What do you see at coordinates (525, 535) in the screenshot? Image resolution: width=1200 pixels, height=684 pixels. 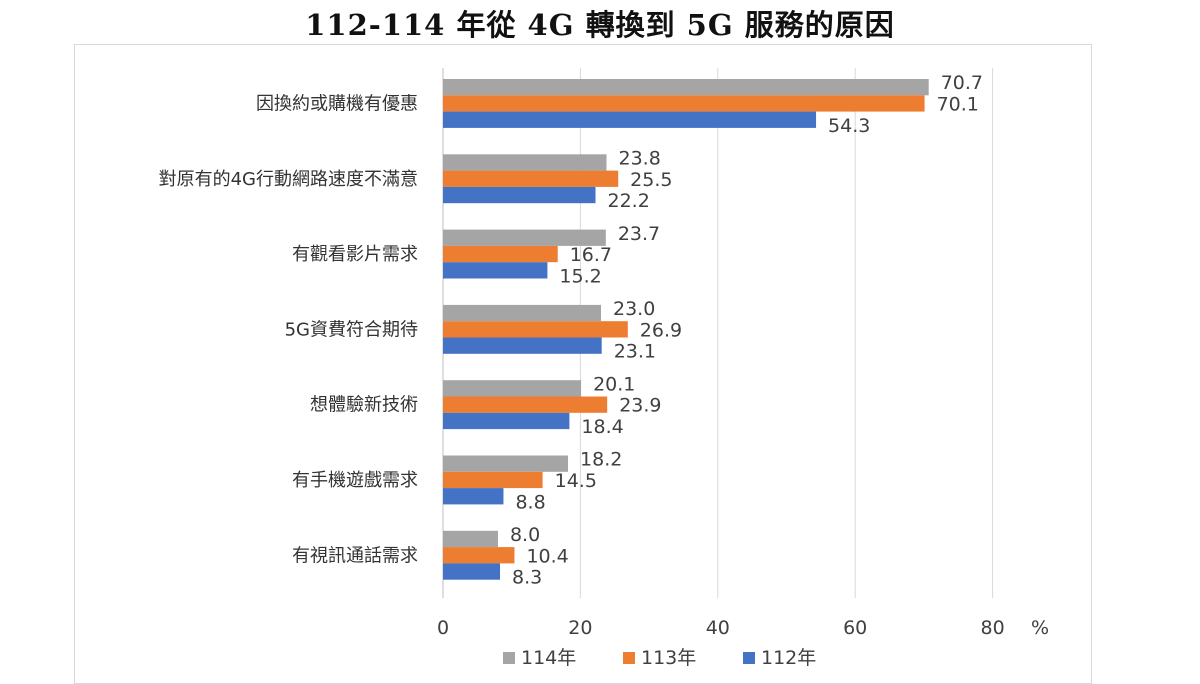 I see `value-label: 8.0` at bounding box center [525, 535].